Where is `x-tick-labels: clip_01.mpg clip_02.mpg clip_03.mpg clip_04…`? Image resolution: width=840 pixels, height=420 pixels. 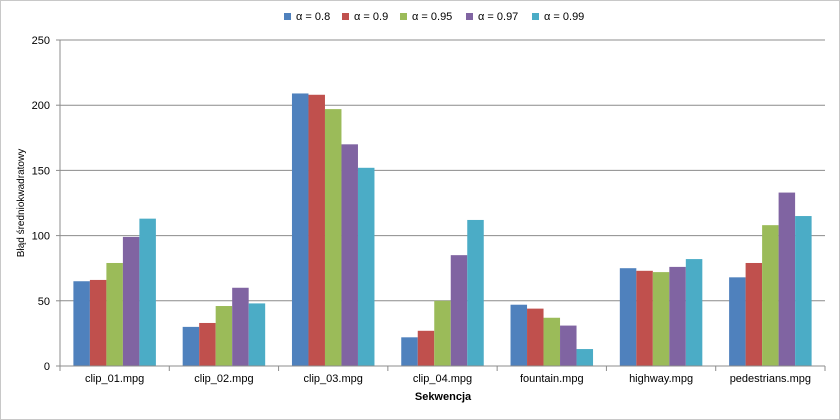
x-tick-labels: clip_01.mpg clip_02.mpg clip_03.mpg clip_04… is located at coordinates (448, 379).